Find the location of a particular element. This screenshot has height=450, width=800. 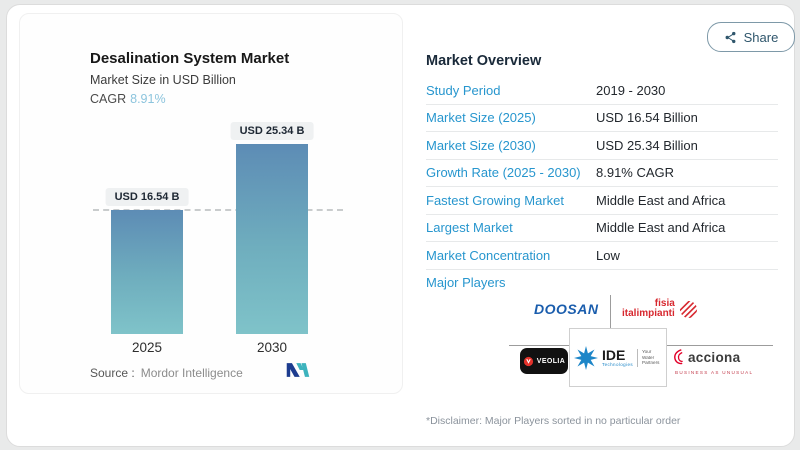

ide-name: IDE is located at coordinates (613, 354).